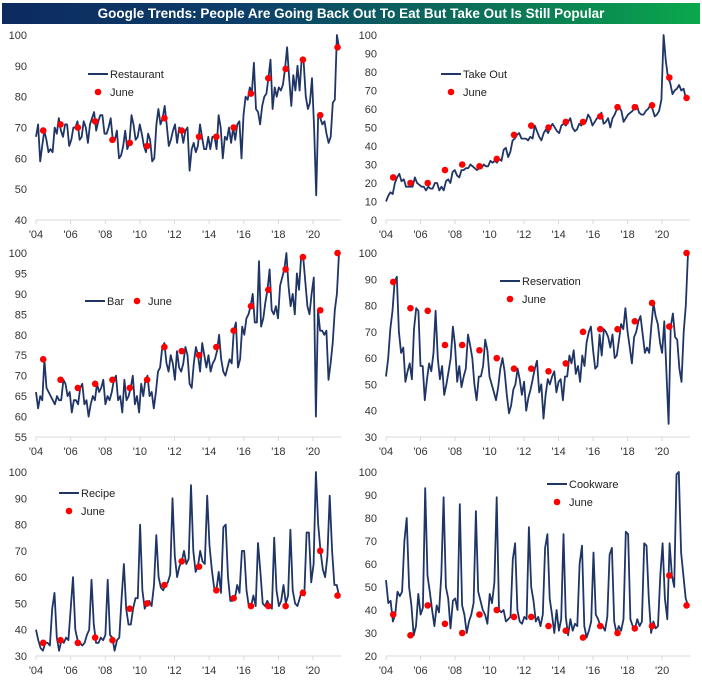 The image size is (702, 681). Describe the element at coordinates (371, 203) in the screenshot. I see `take-out-y-tick-label: 10` at that location.